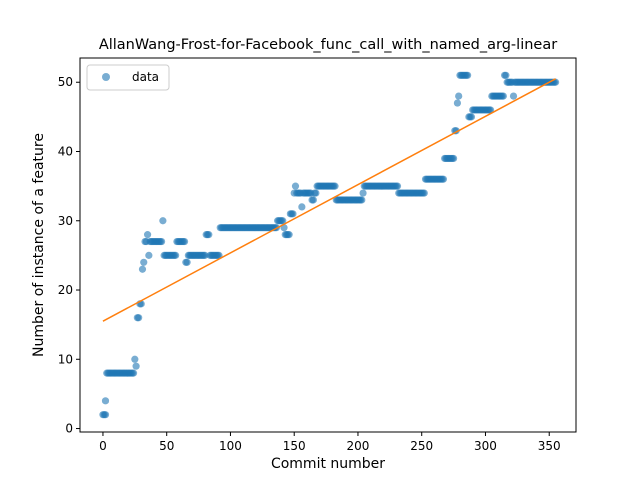 Image resolution: width=640 pixels, height=480 pixels. Describe the element at coordinates (485, 446) in the screenshot. I see `x-tick-label: 300` at that location.